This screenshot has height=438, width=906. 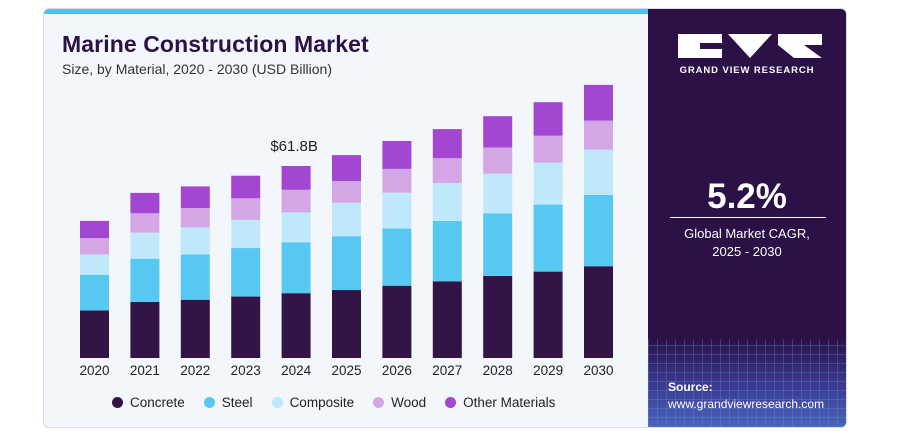 I want to click on bar-composite-2023, so click(x=246, y=234).